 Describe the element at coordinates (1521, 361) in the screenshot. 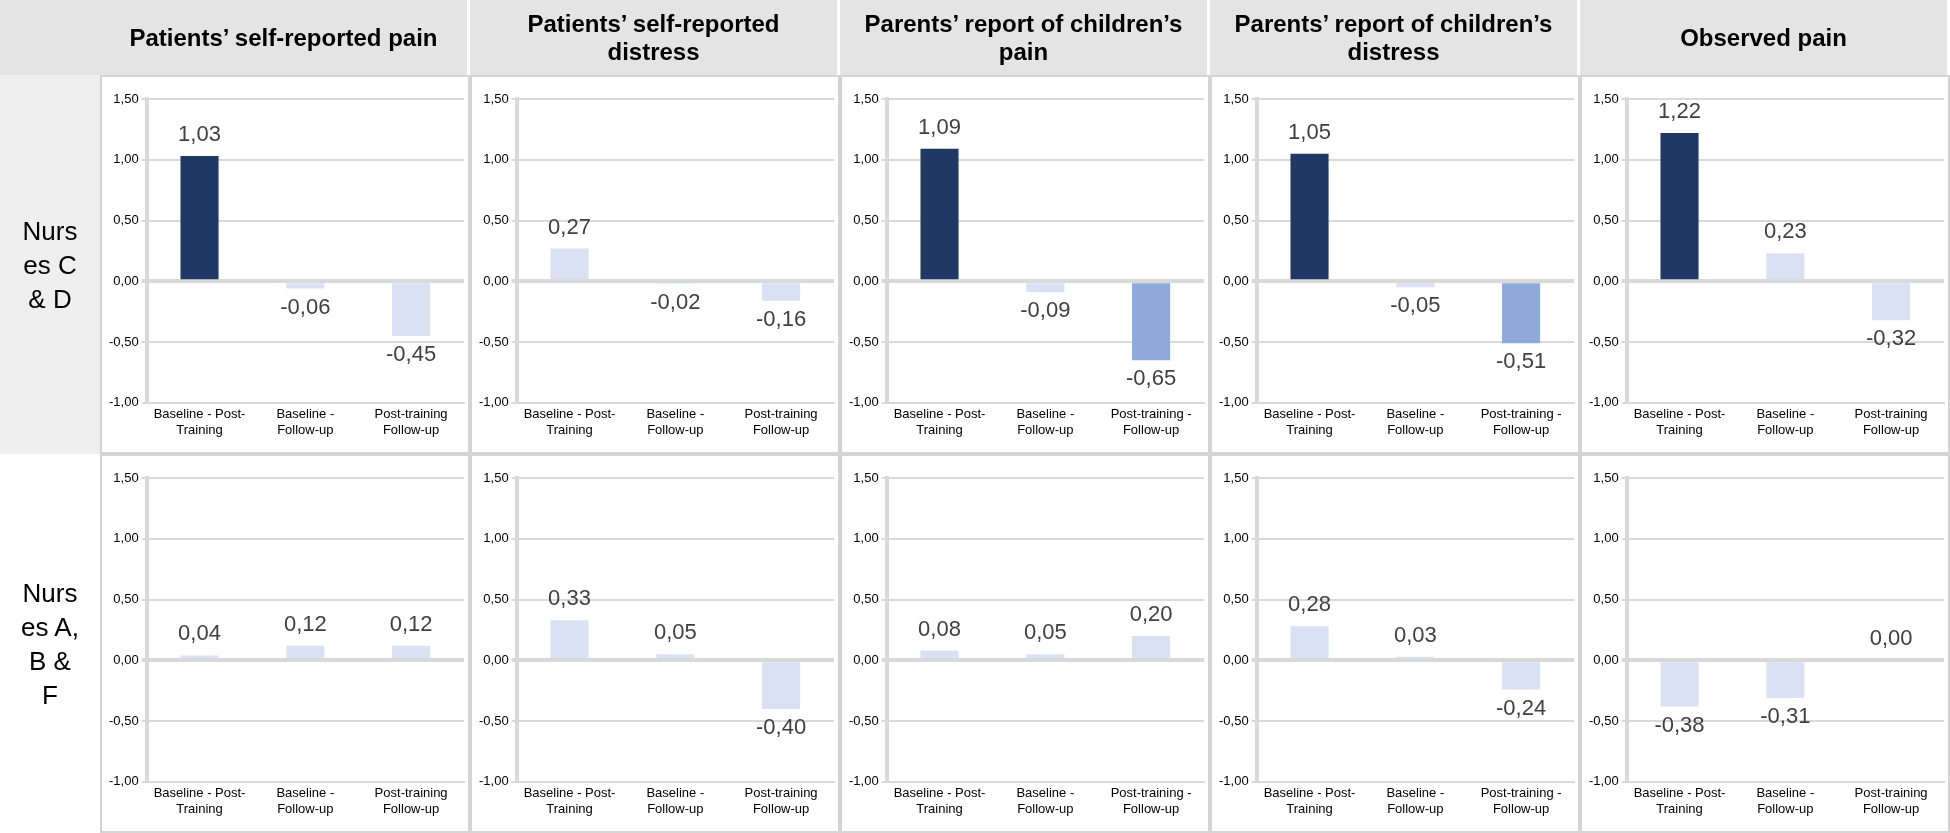

I see `data-label: -0,51` at that location.